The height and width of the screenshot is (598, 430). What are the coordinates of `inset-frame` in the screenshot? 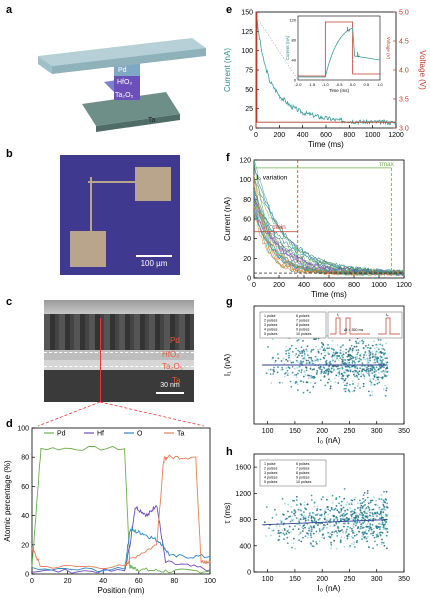 It's located at (339, 48).